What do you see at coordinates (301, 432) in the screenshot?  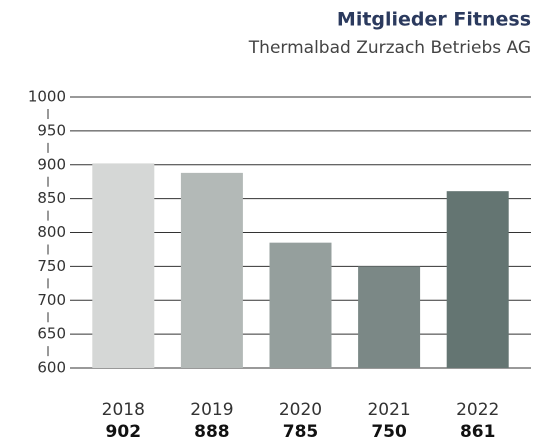 I see `value-label: 785` at bounding box center [301, 432].